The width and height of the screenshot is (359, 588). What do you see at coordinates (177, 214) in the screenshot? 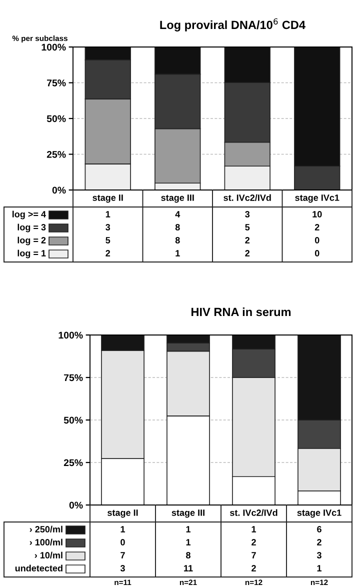
I see `text: 4` at bounding box center [177, 214].